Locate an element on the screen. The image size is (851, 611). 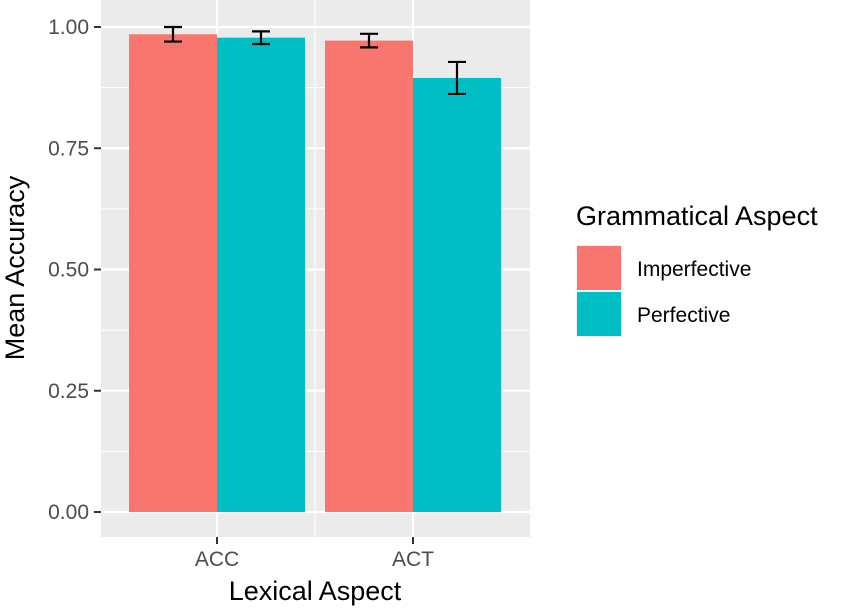
legend-label-perfective: Perfective is located at coordinates (683, 315).